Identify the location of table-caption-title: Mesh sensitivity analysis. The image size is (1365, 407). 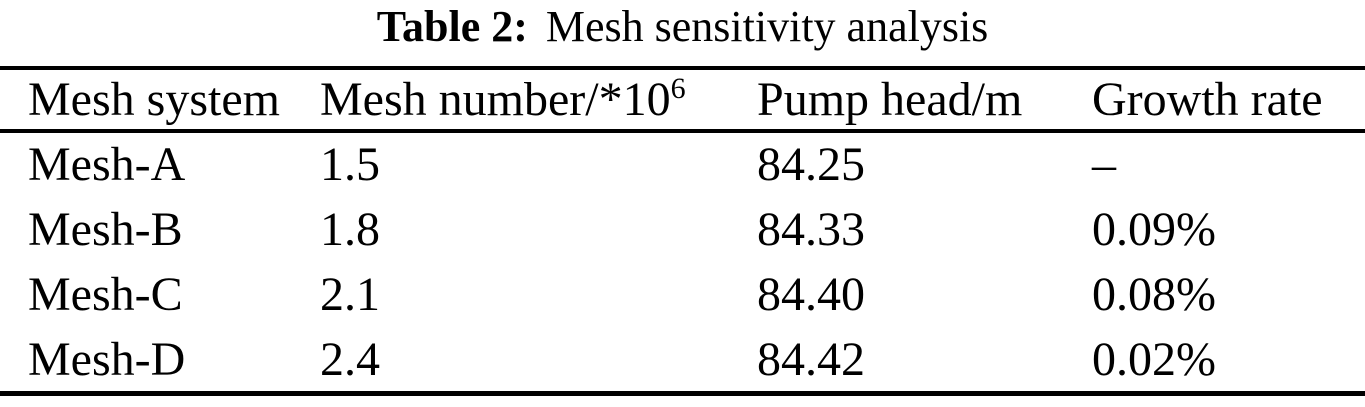
(767, 26).